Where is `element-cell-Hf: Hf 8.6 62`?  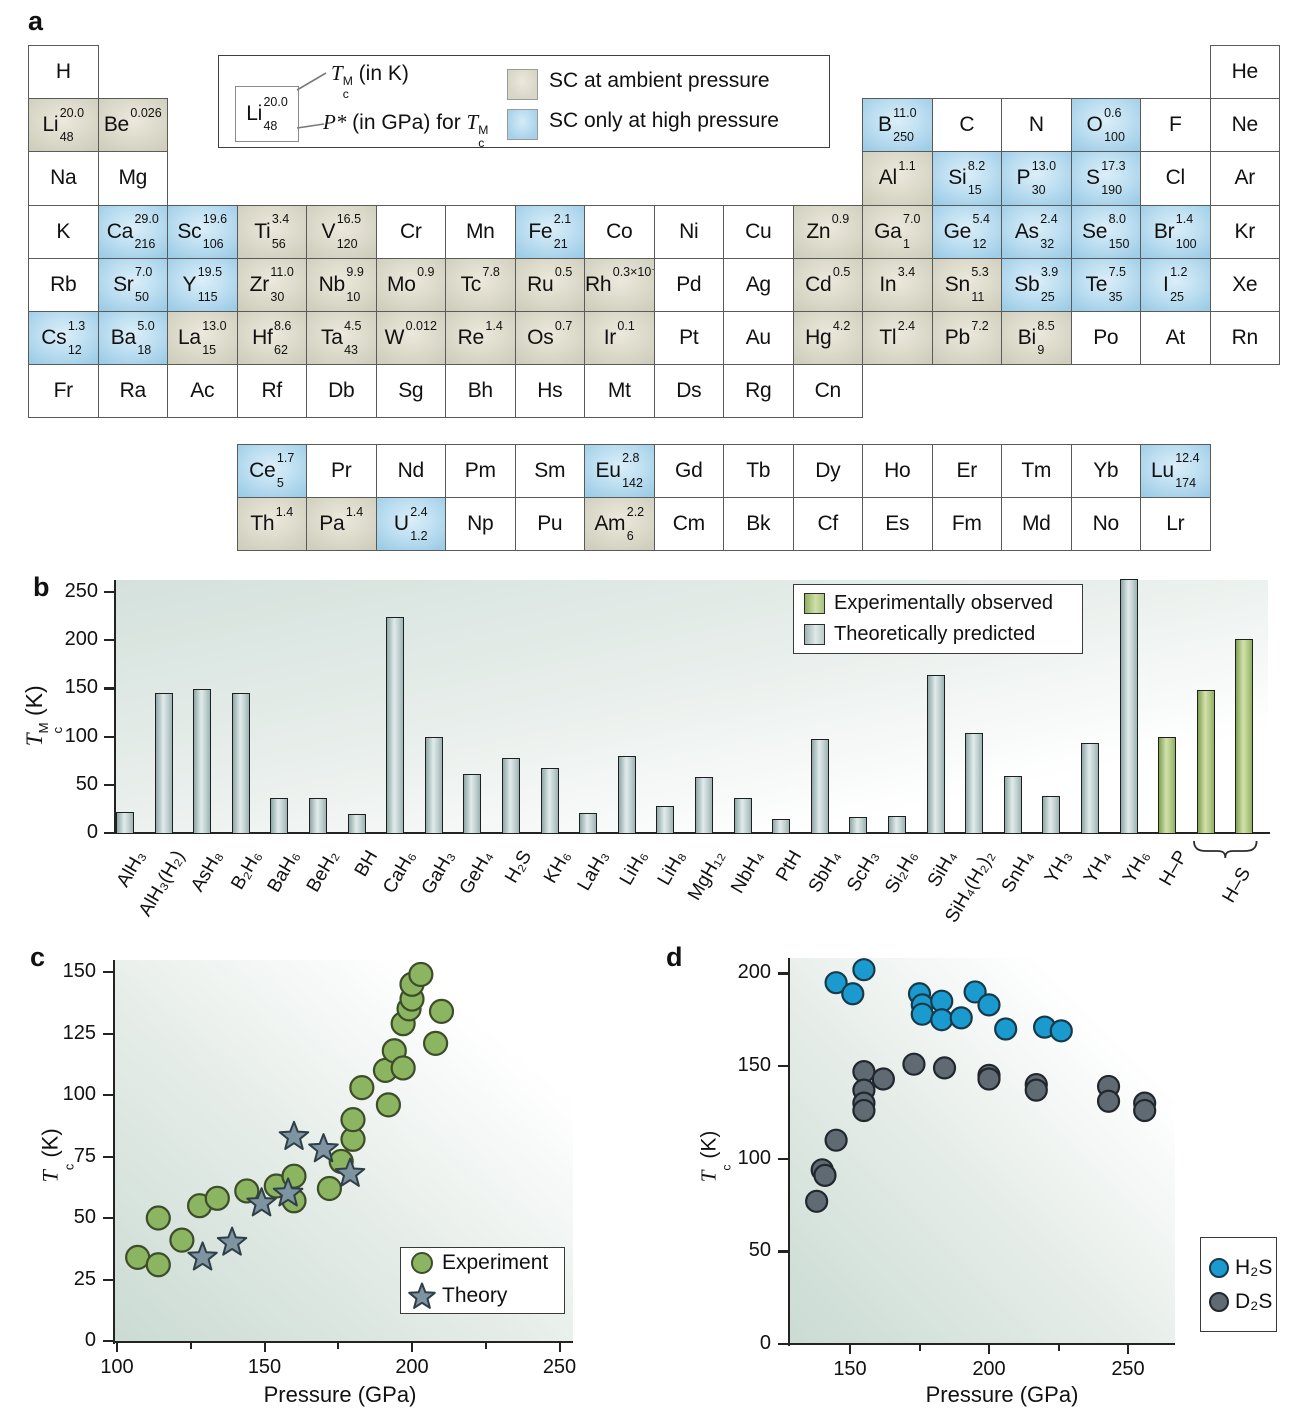 element-cell-Hf: Hf 8.6 62 is located at coordinates (271, 338).